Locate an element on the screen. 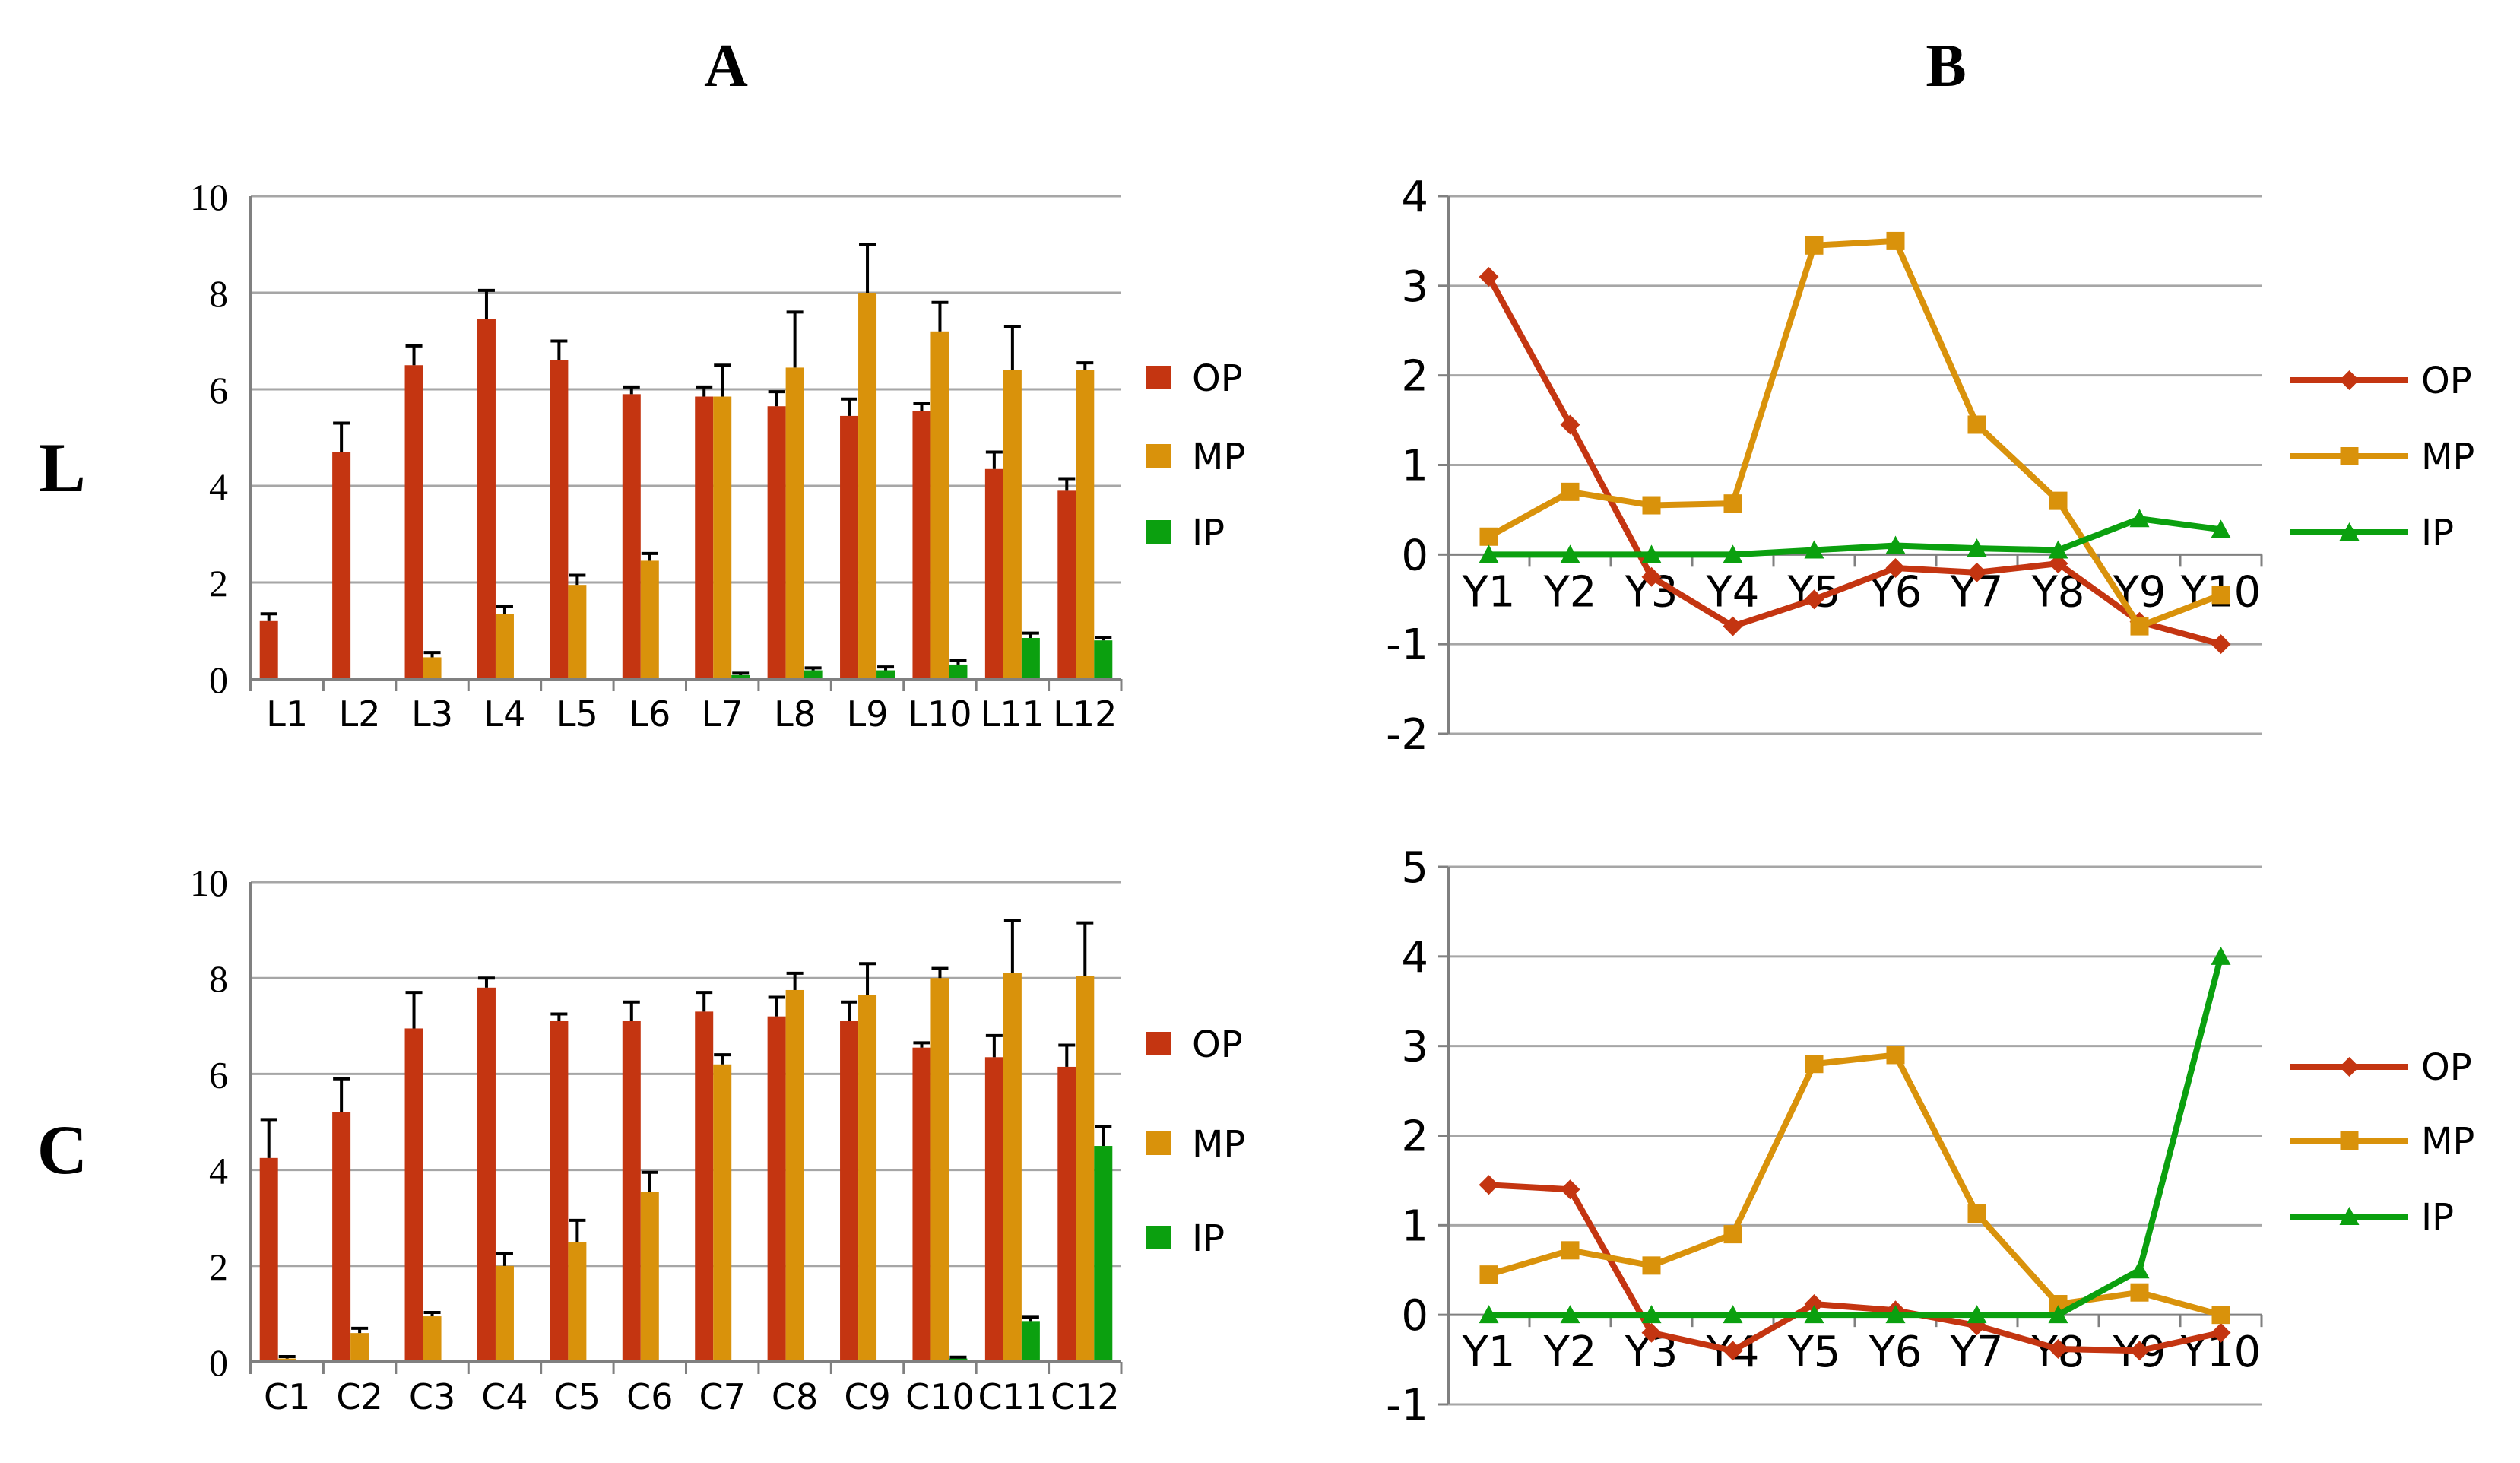  legend-label-MP: MP is located at coordinates (1218, 1144).